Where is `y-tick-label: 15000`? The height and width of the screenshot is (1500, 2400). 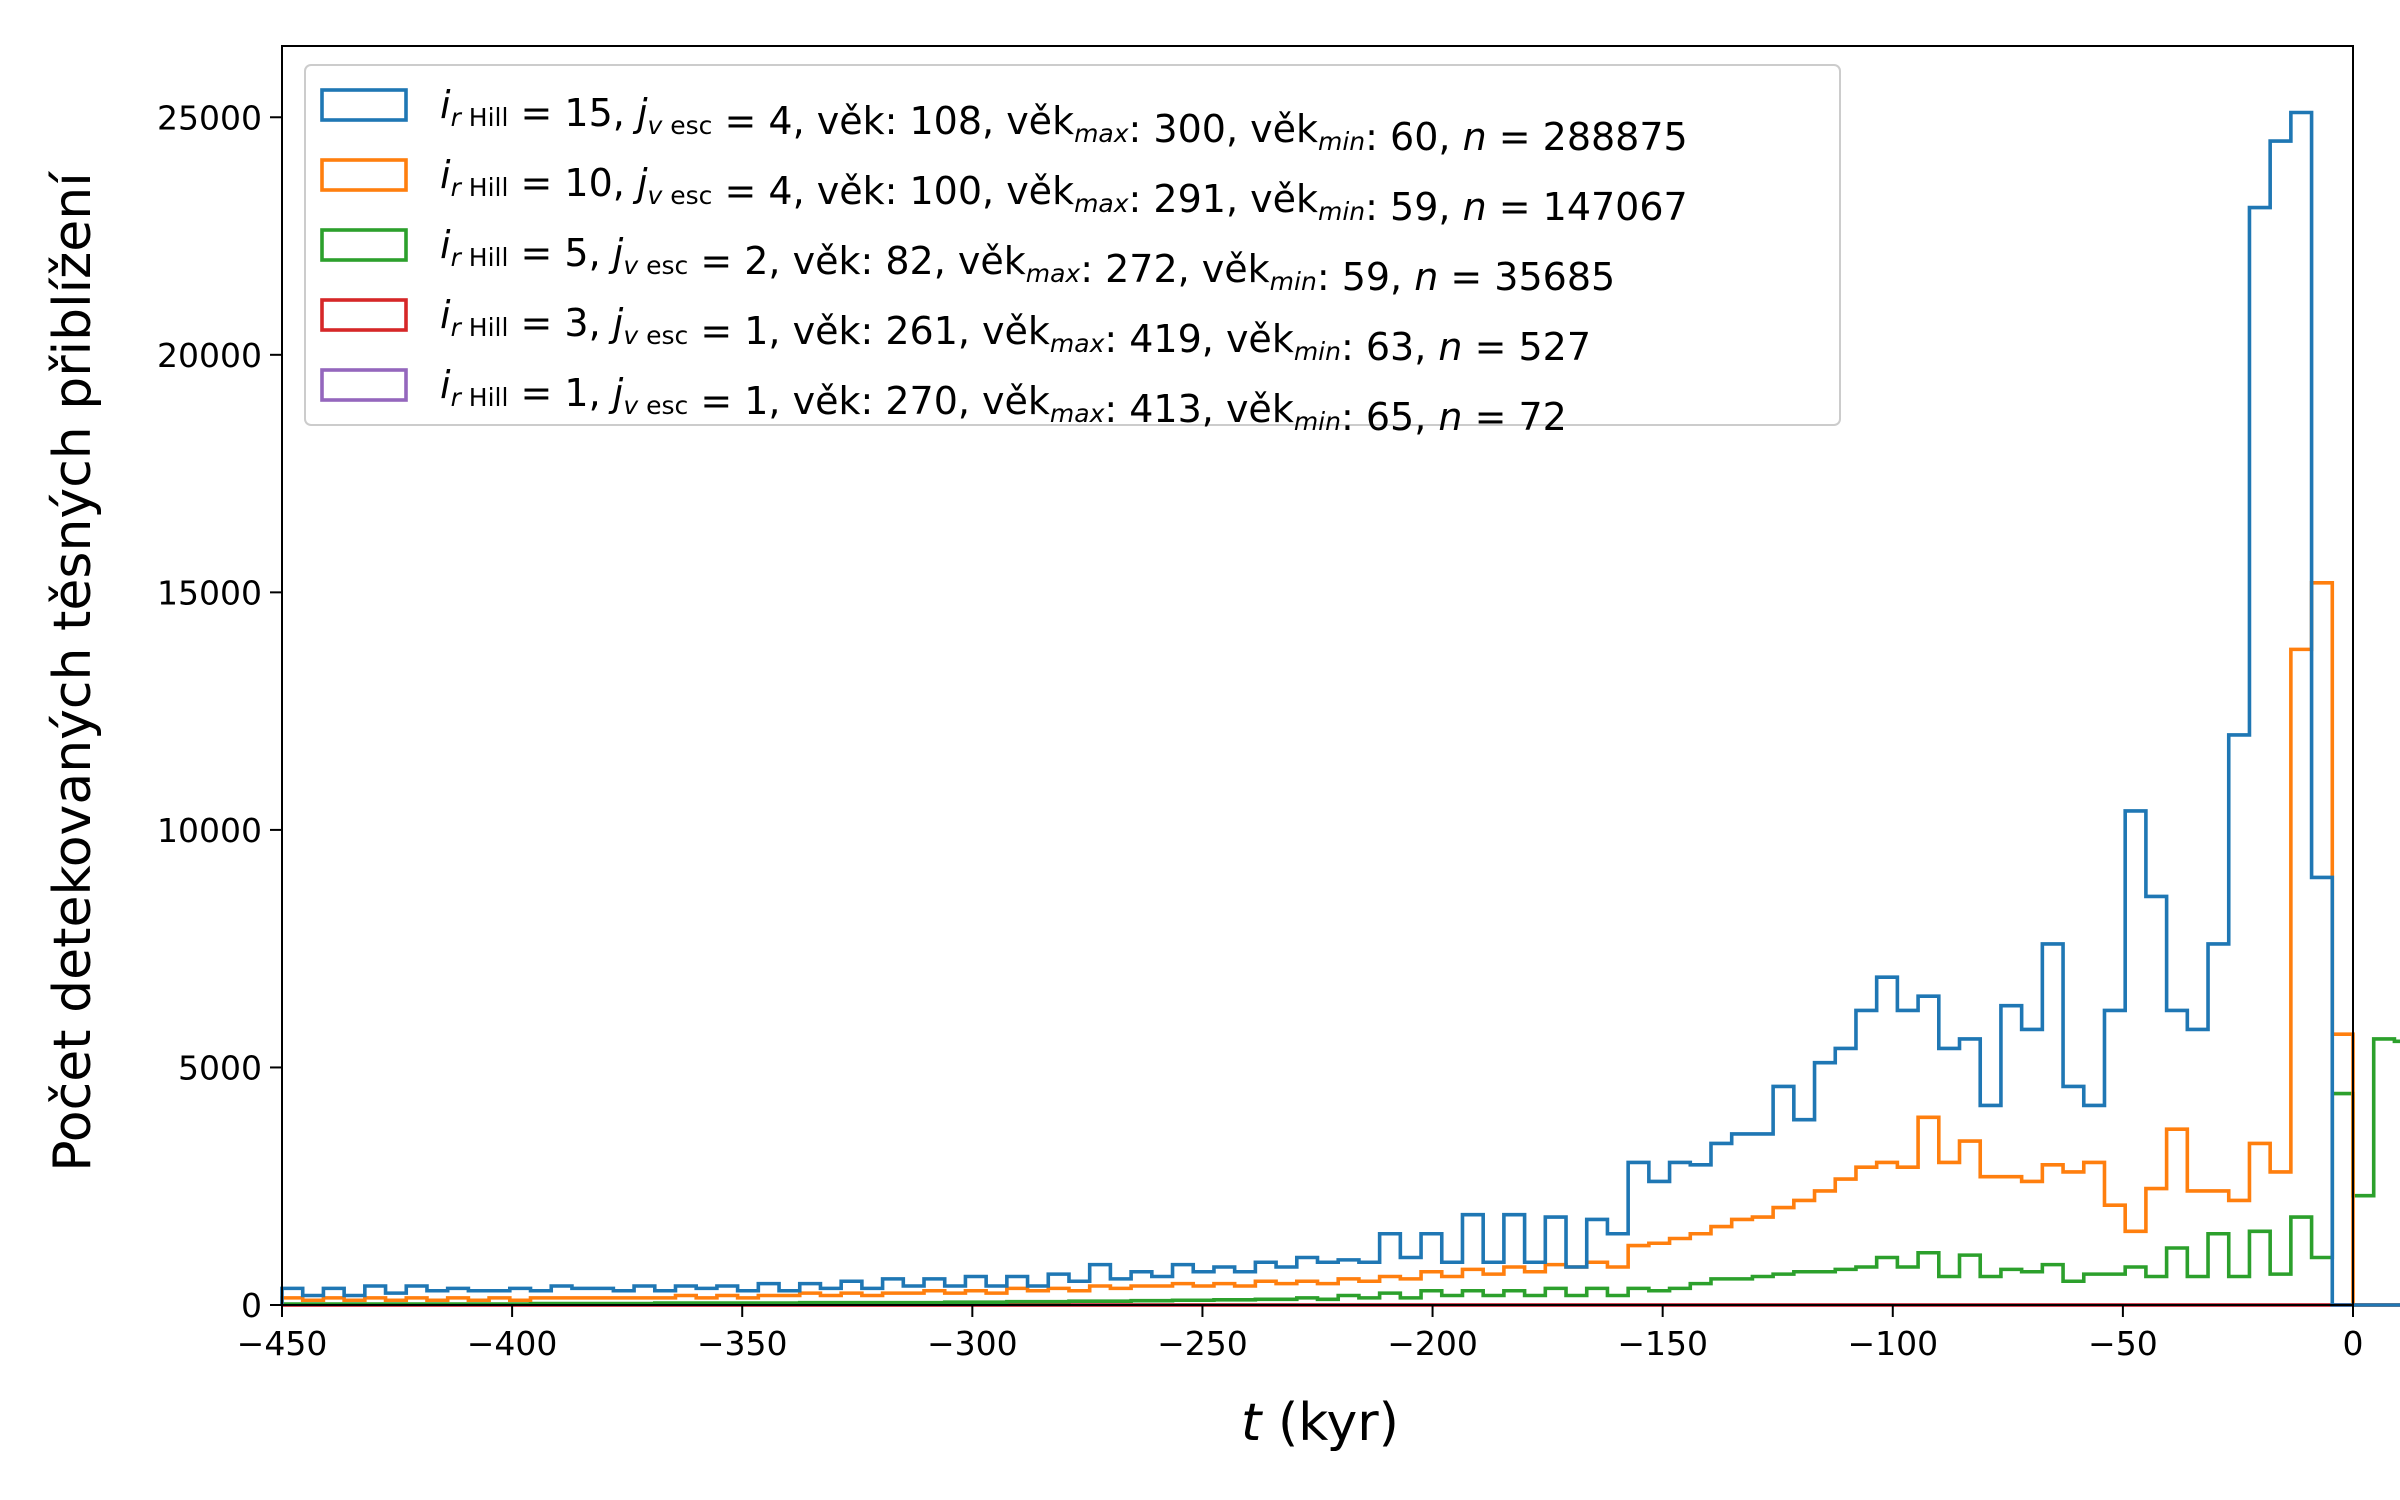 y-tick-label: 15000 is located at coordinates (209, 592).